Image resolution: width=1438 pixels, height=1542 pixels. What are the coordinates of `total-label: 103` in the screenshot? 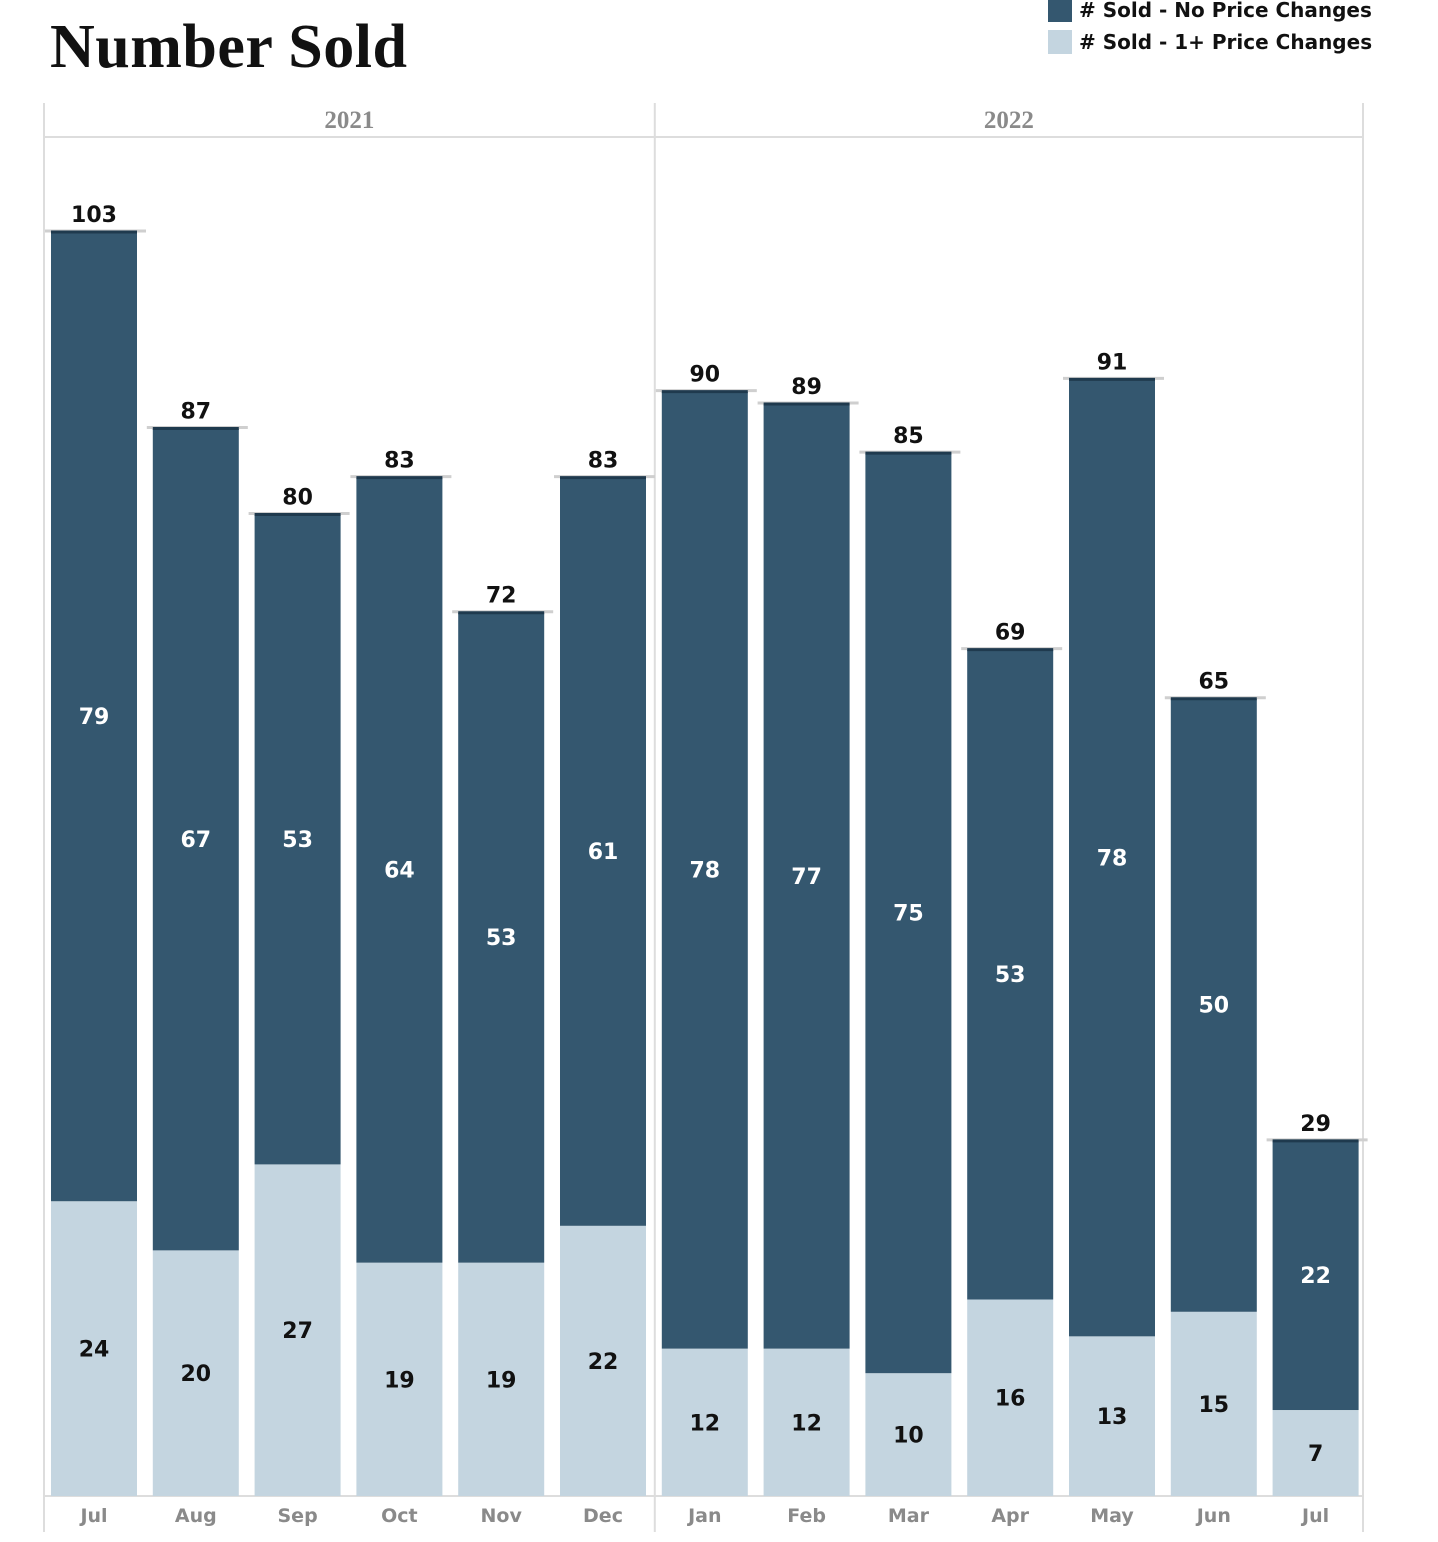 It's located at (94, 215).